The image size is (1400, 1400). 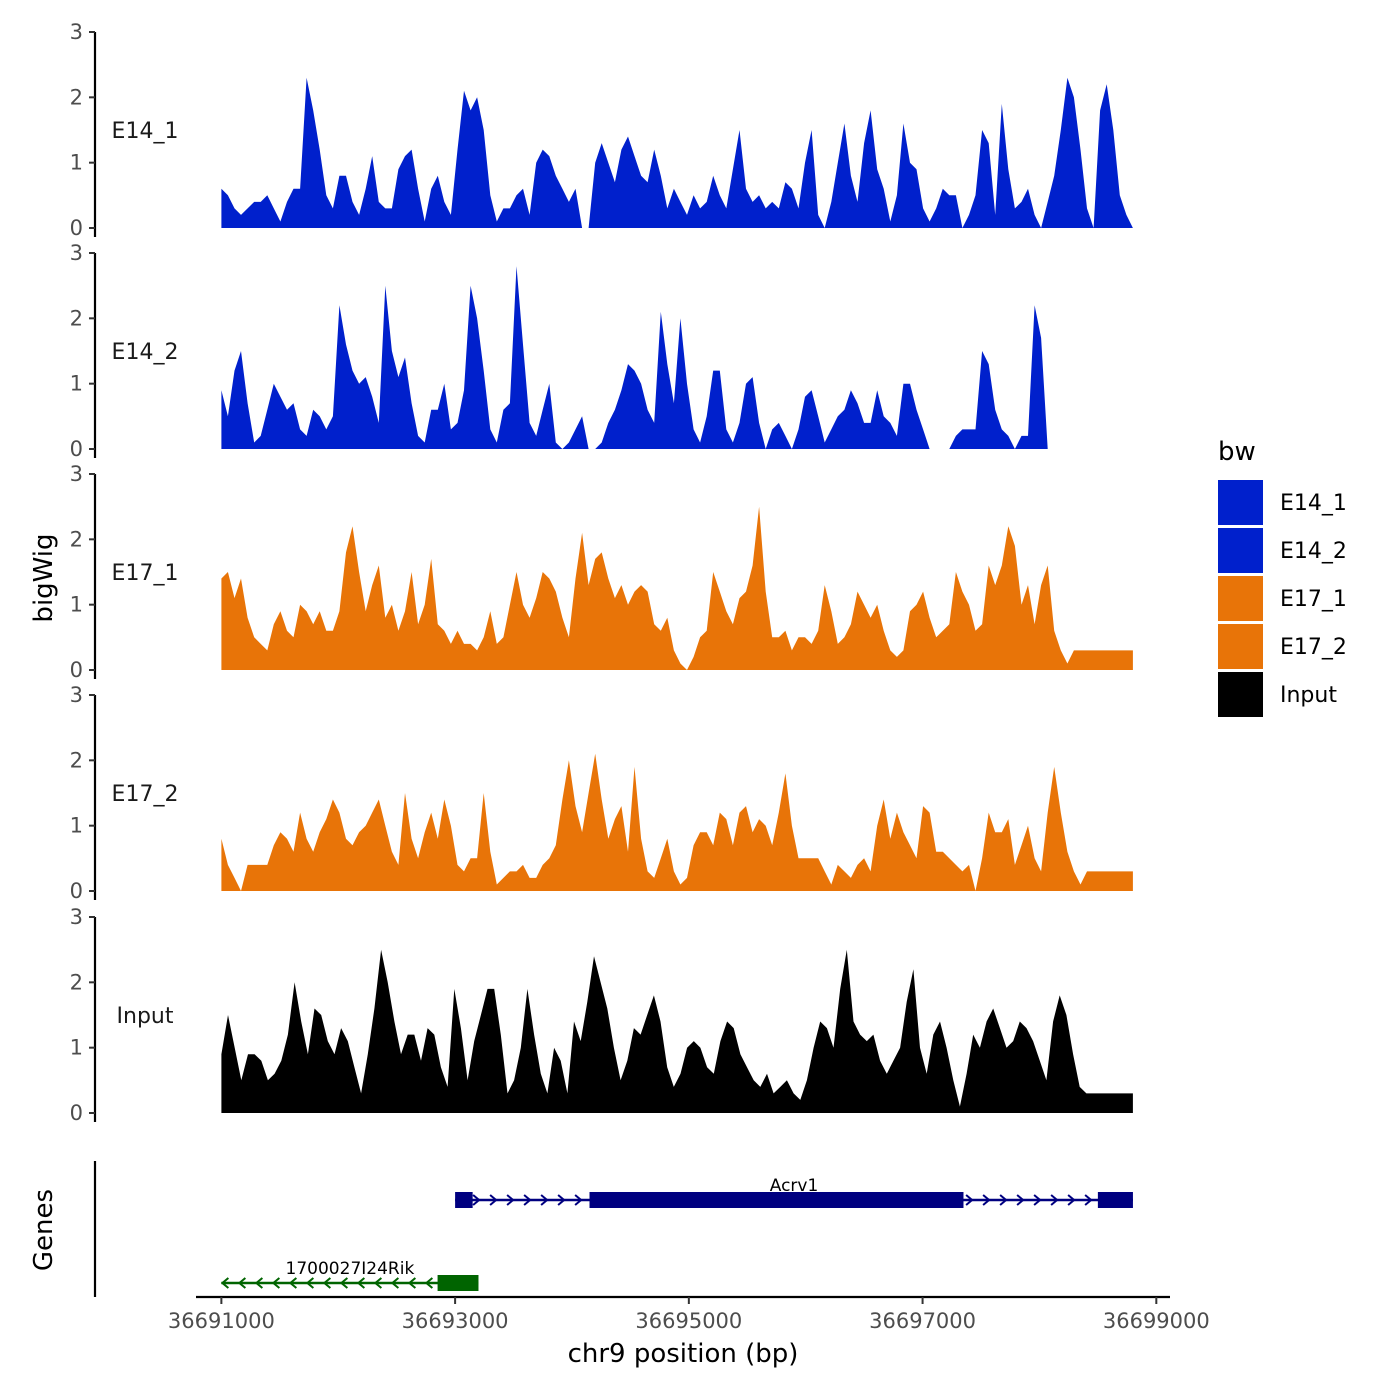 I want to click on legend-item-E14_1: E14_1, so click(x=1282, y=502).